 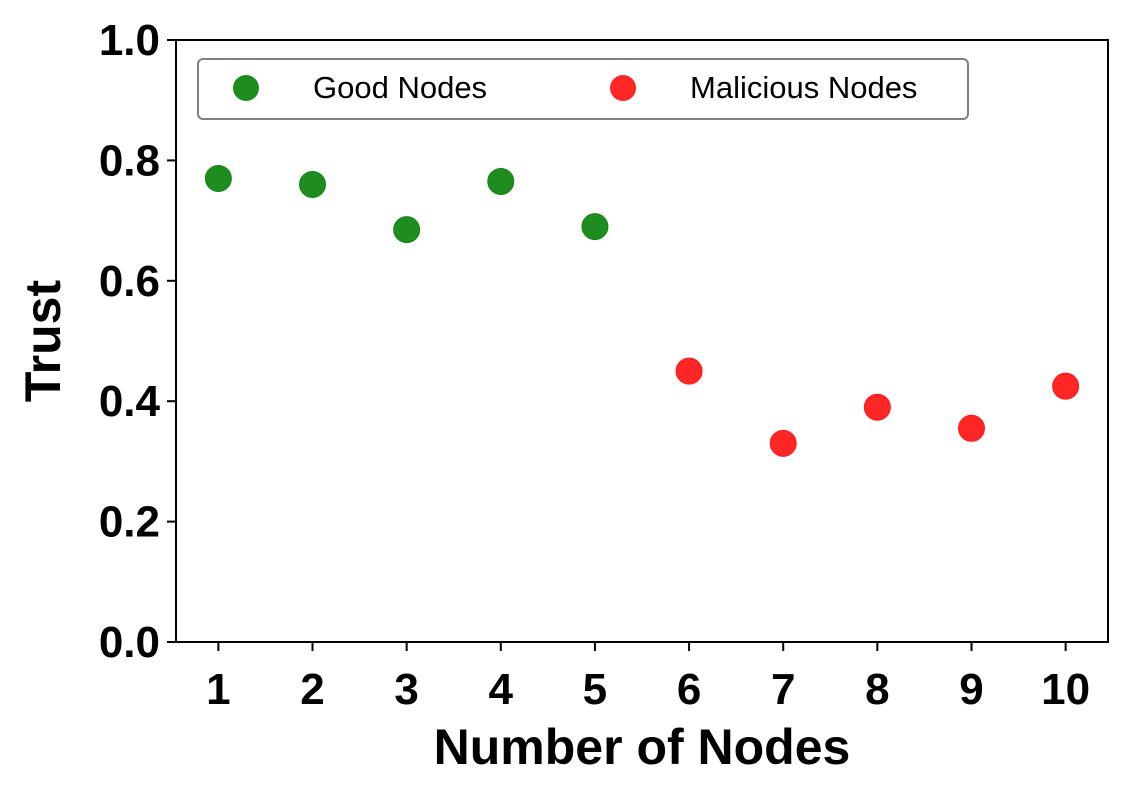 What do you see at coordinates (1065, 689) in the screenshot?
I see `x-tick-label: 10` at bounding box center [1065, 689].